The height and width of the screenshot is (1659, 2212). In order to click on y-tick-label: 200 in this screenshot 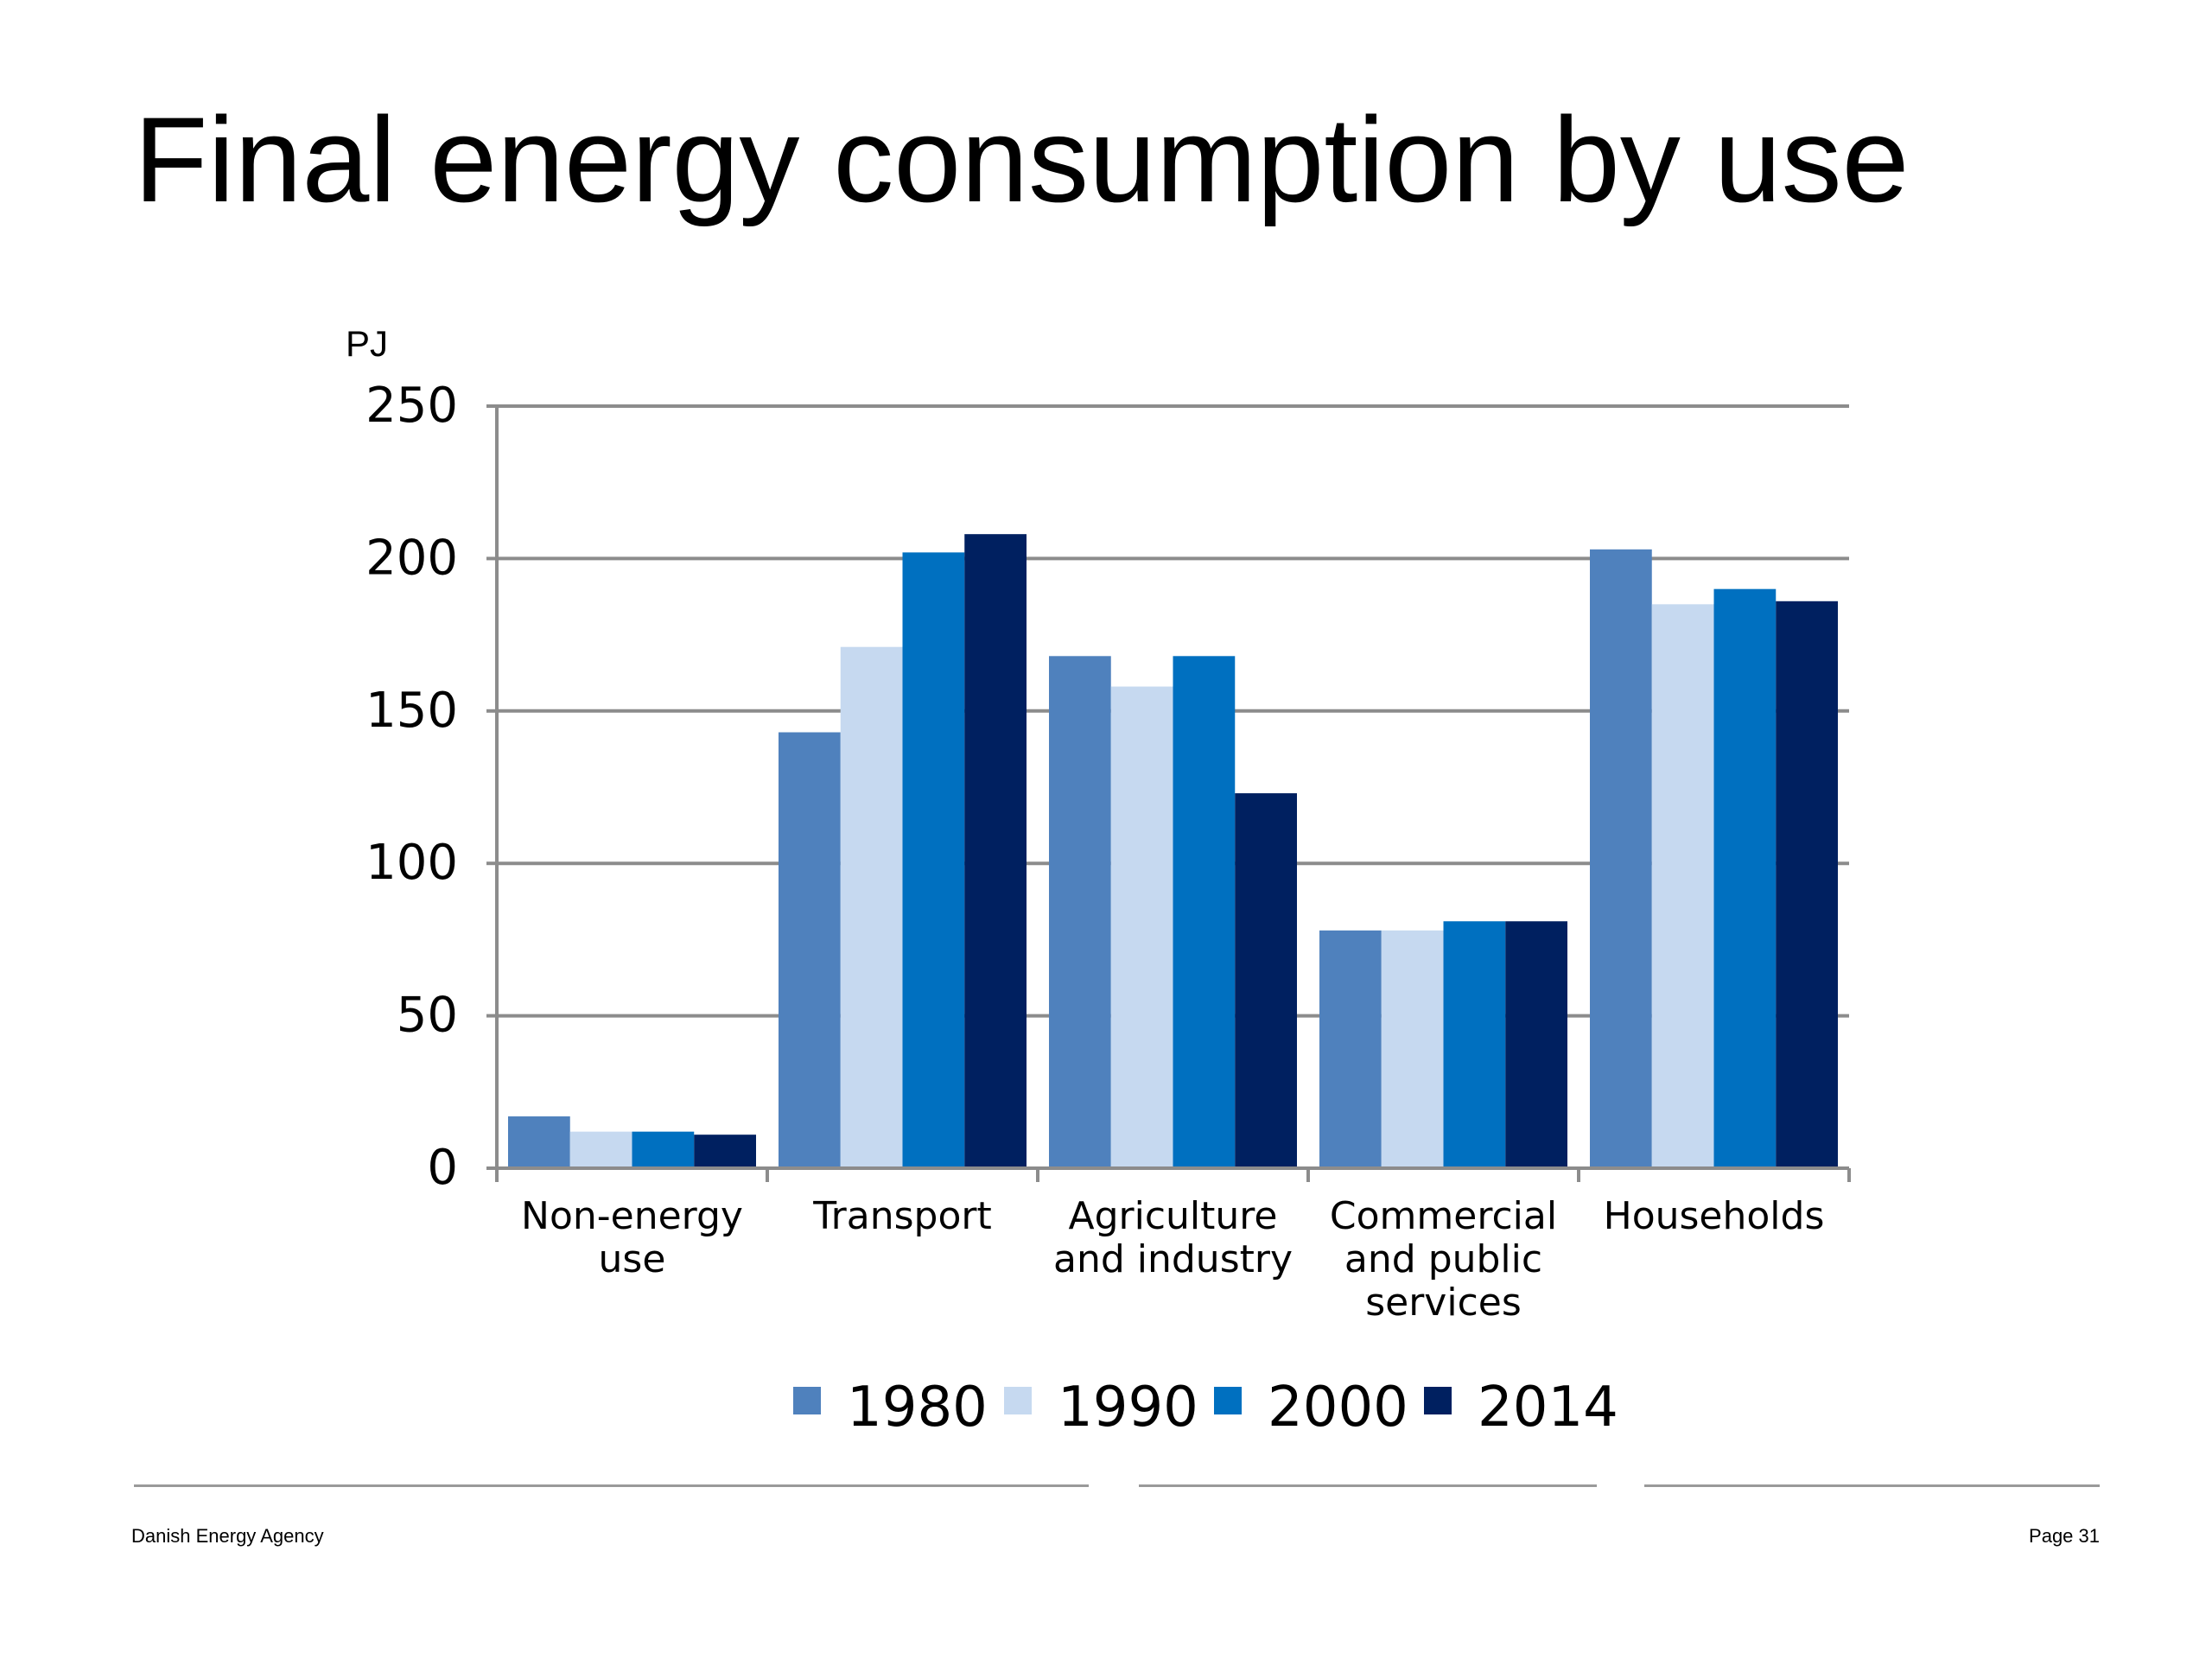, I will do `click(411, 558)`.